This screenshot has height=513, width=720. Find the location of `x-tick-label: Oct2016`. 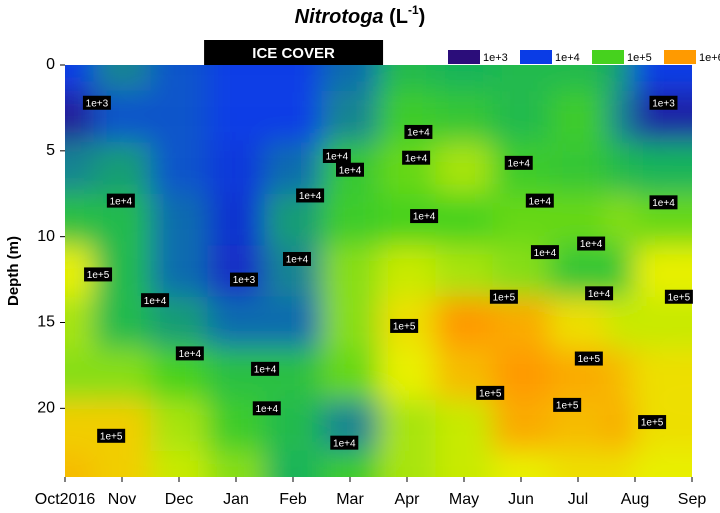

x-tick-label: Oct2016 is located at coordinates (65, 499).